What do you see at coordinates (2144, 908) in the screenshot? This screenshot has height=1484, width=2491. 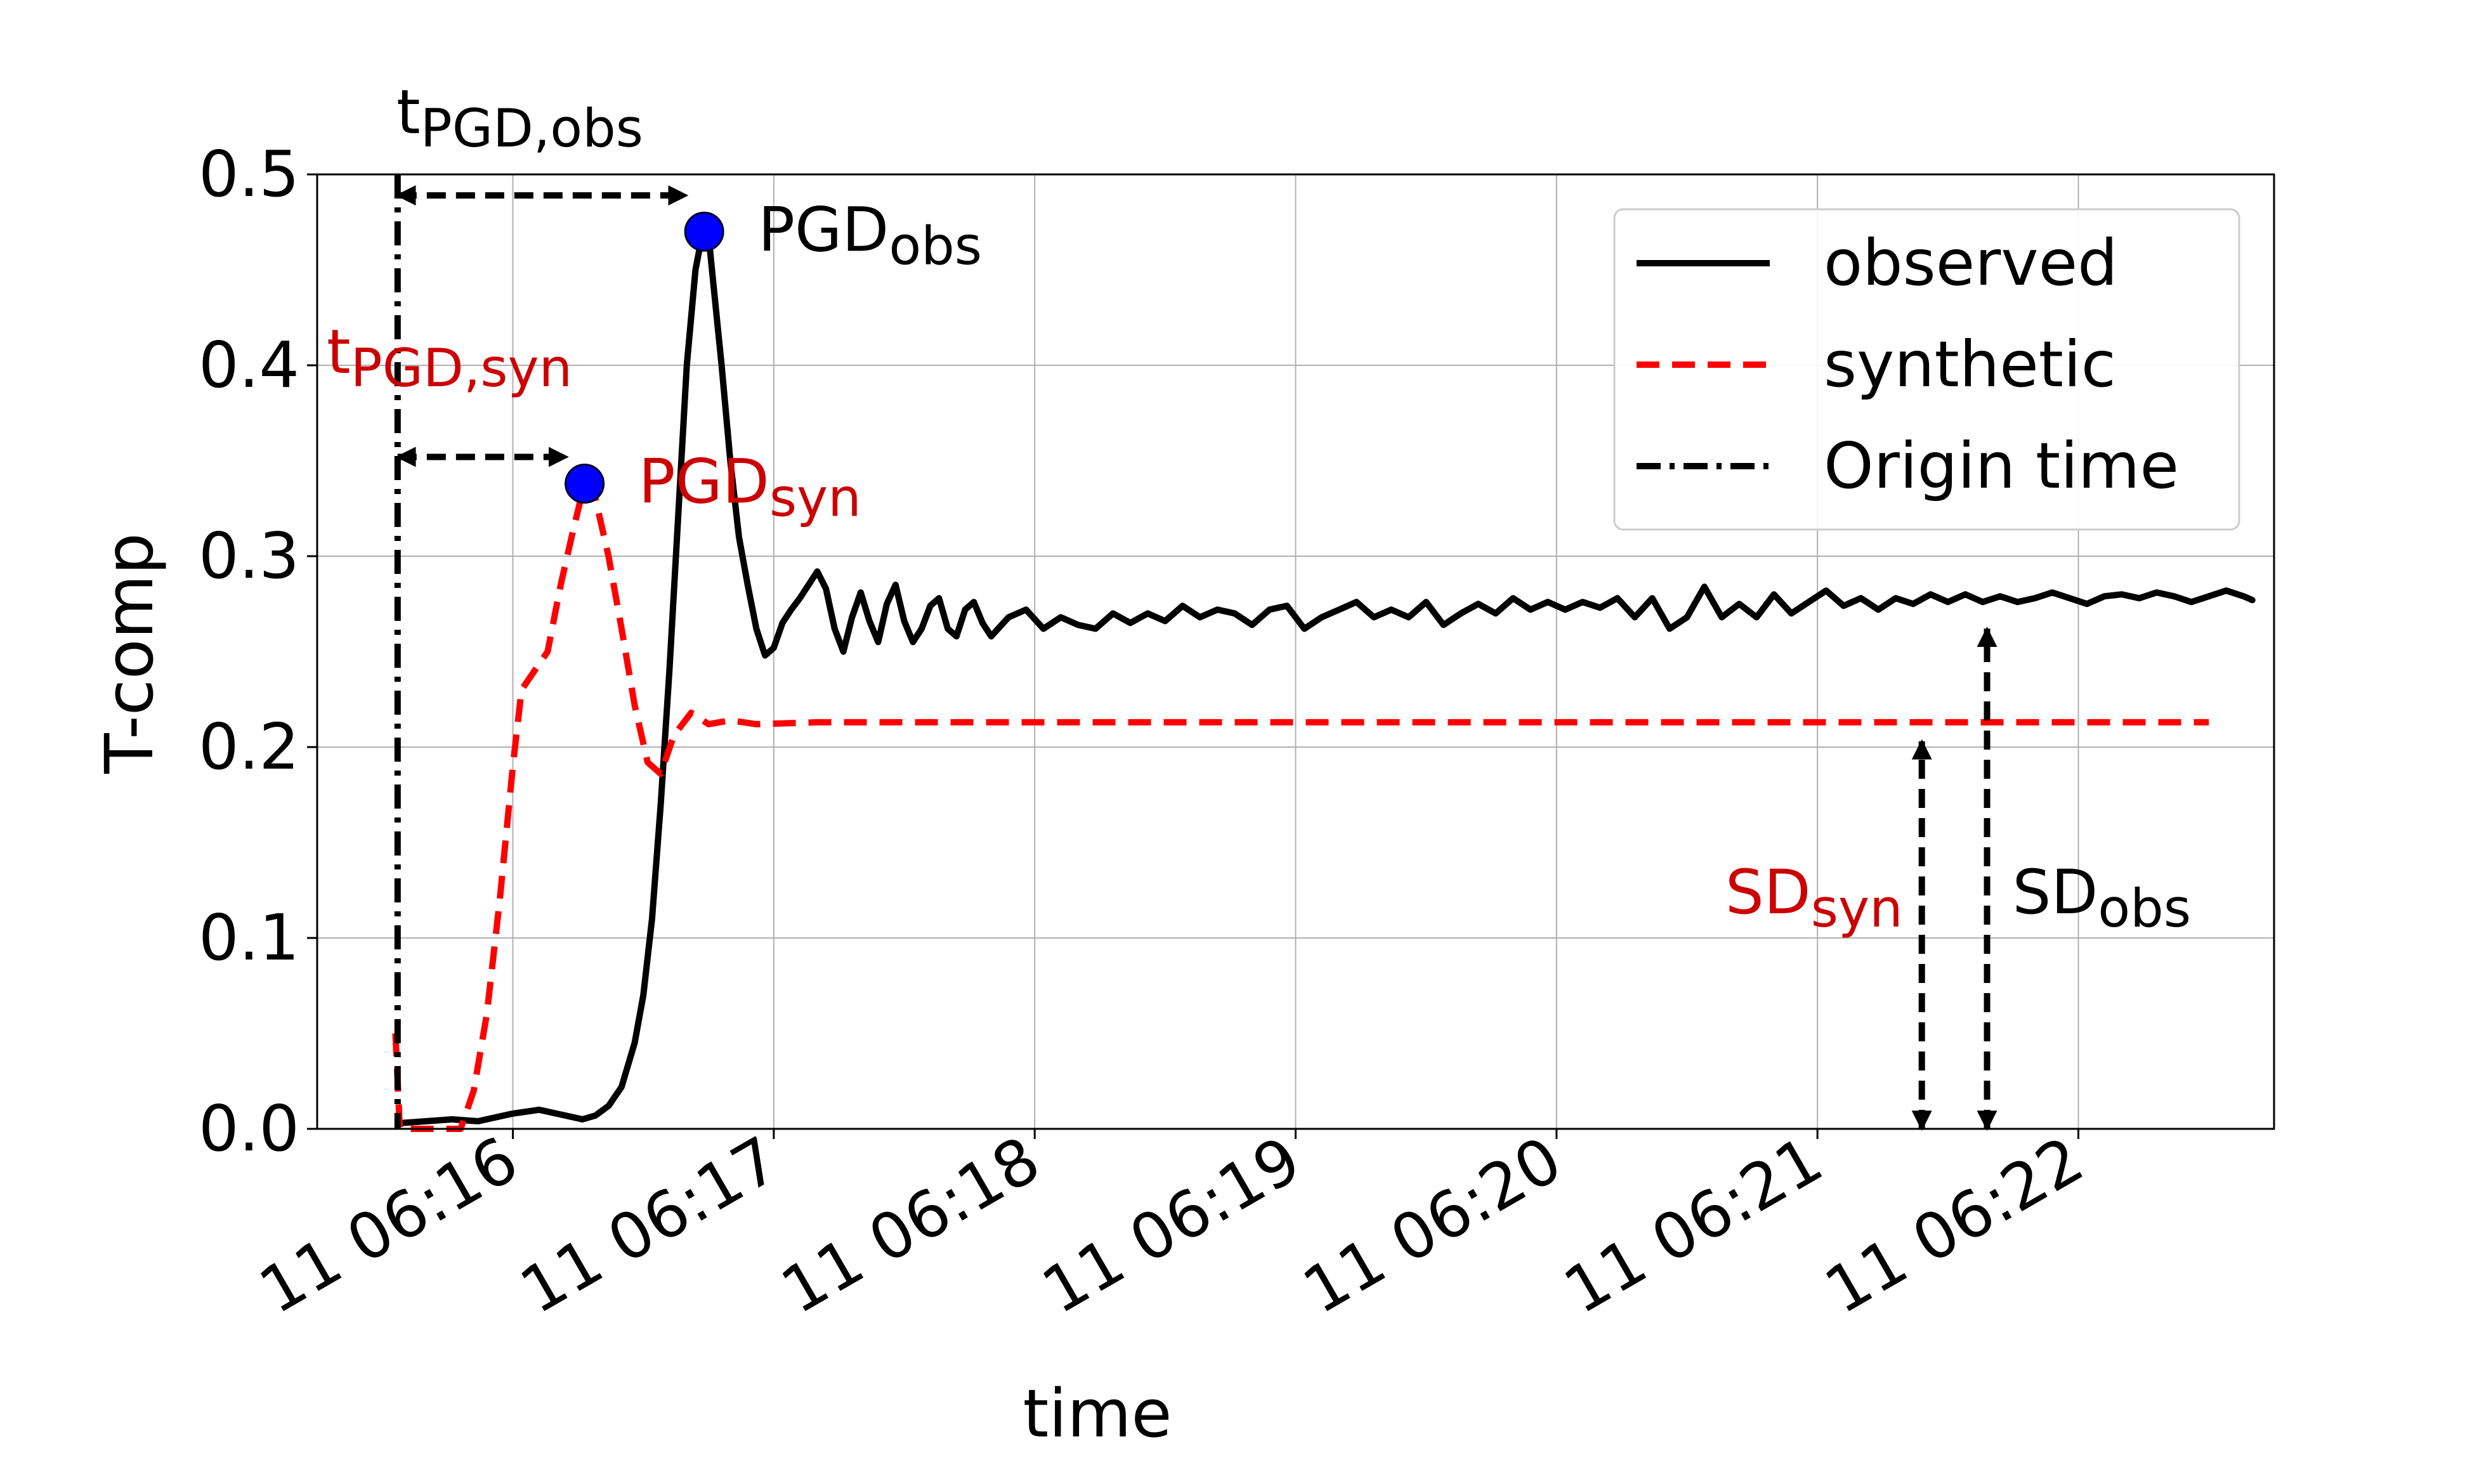 I see `annotation-sd-obs-label-sub: obs` at bounding box center [2144, 908].